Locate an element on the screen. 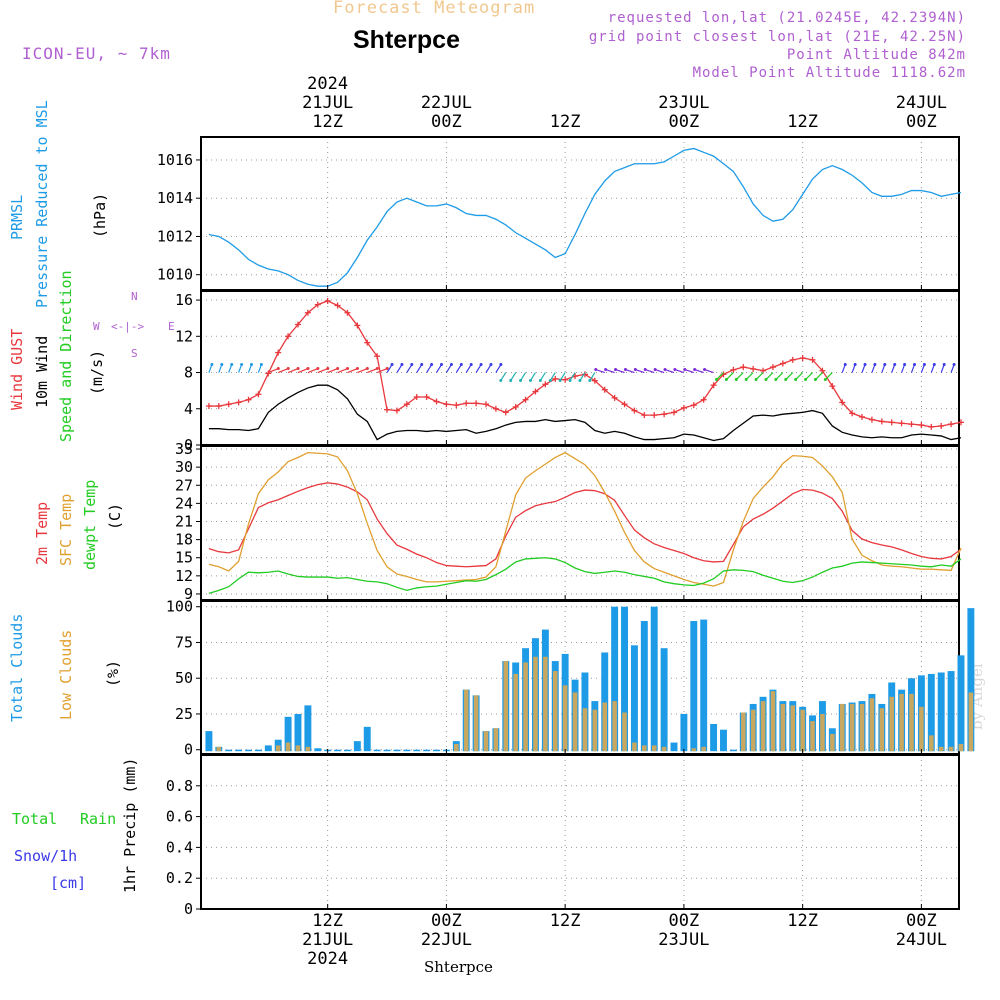  requested-coords: requested lon,lat (21.0245E, 42.2394N) is located at coordinates (786, 18).